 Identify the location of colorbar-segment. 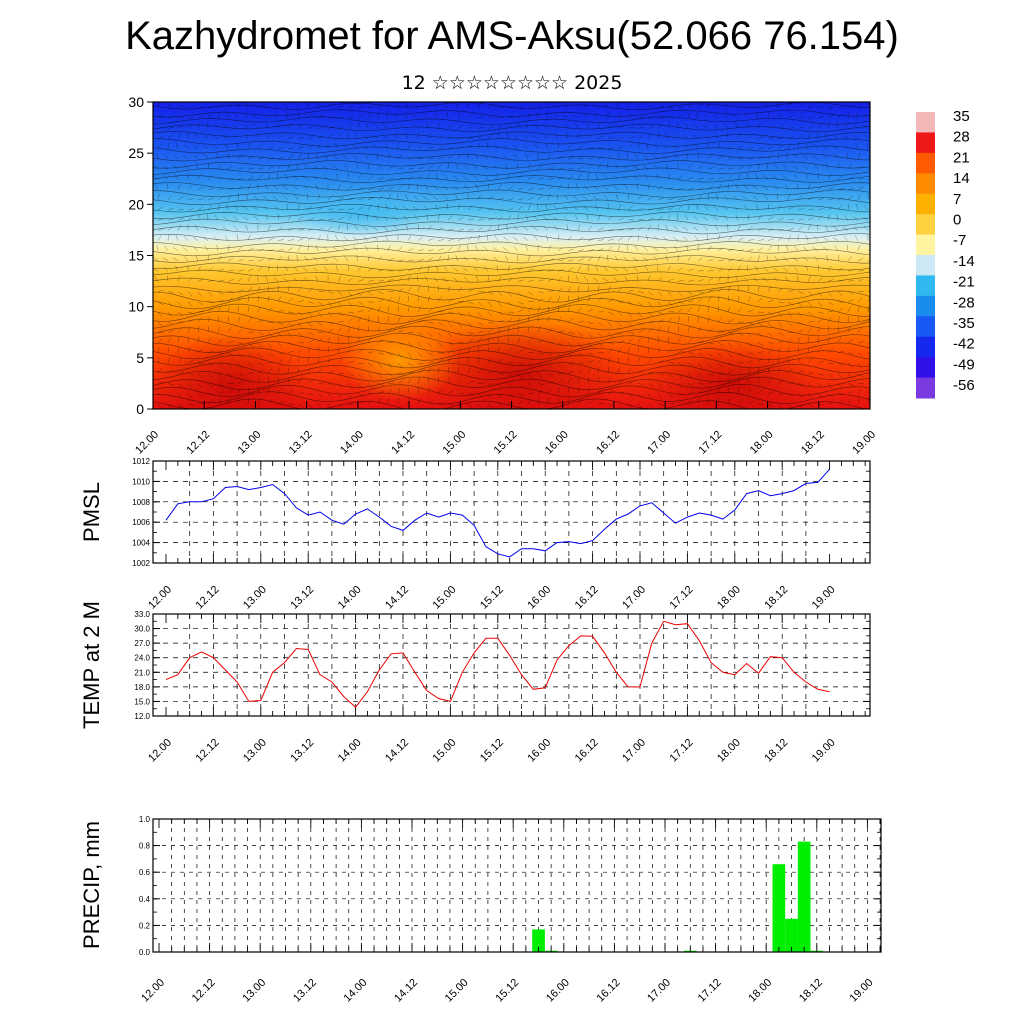
(925, 347).